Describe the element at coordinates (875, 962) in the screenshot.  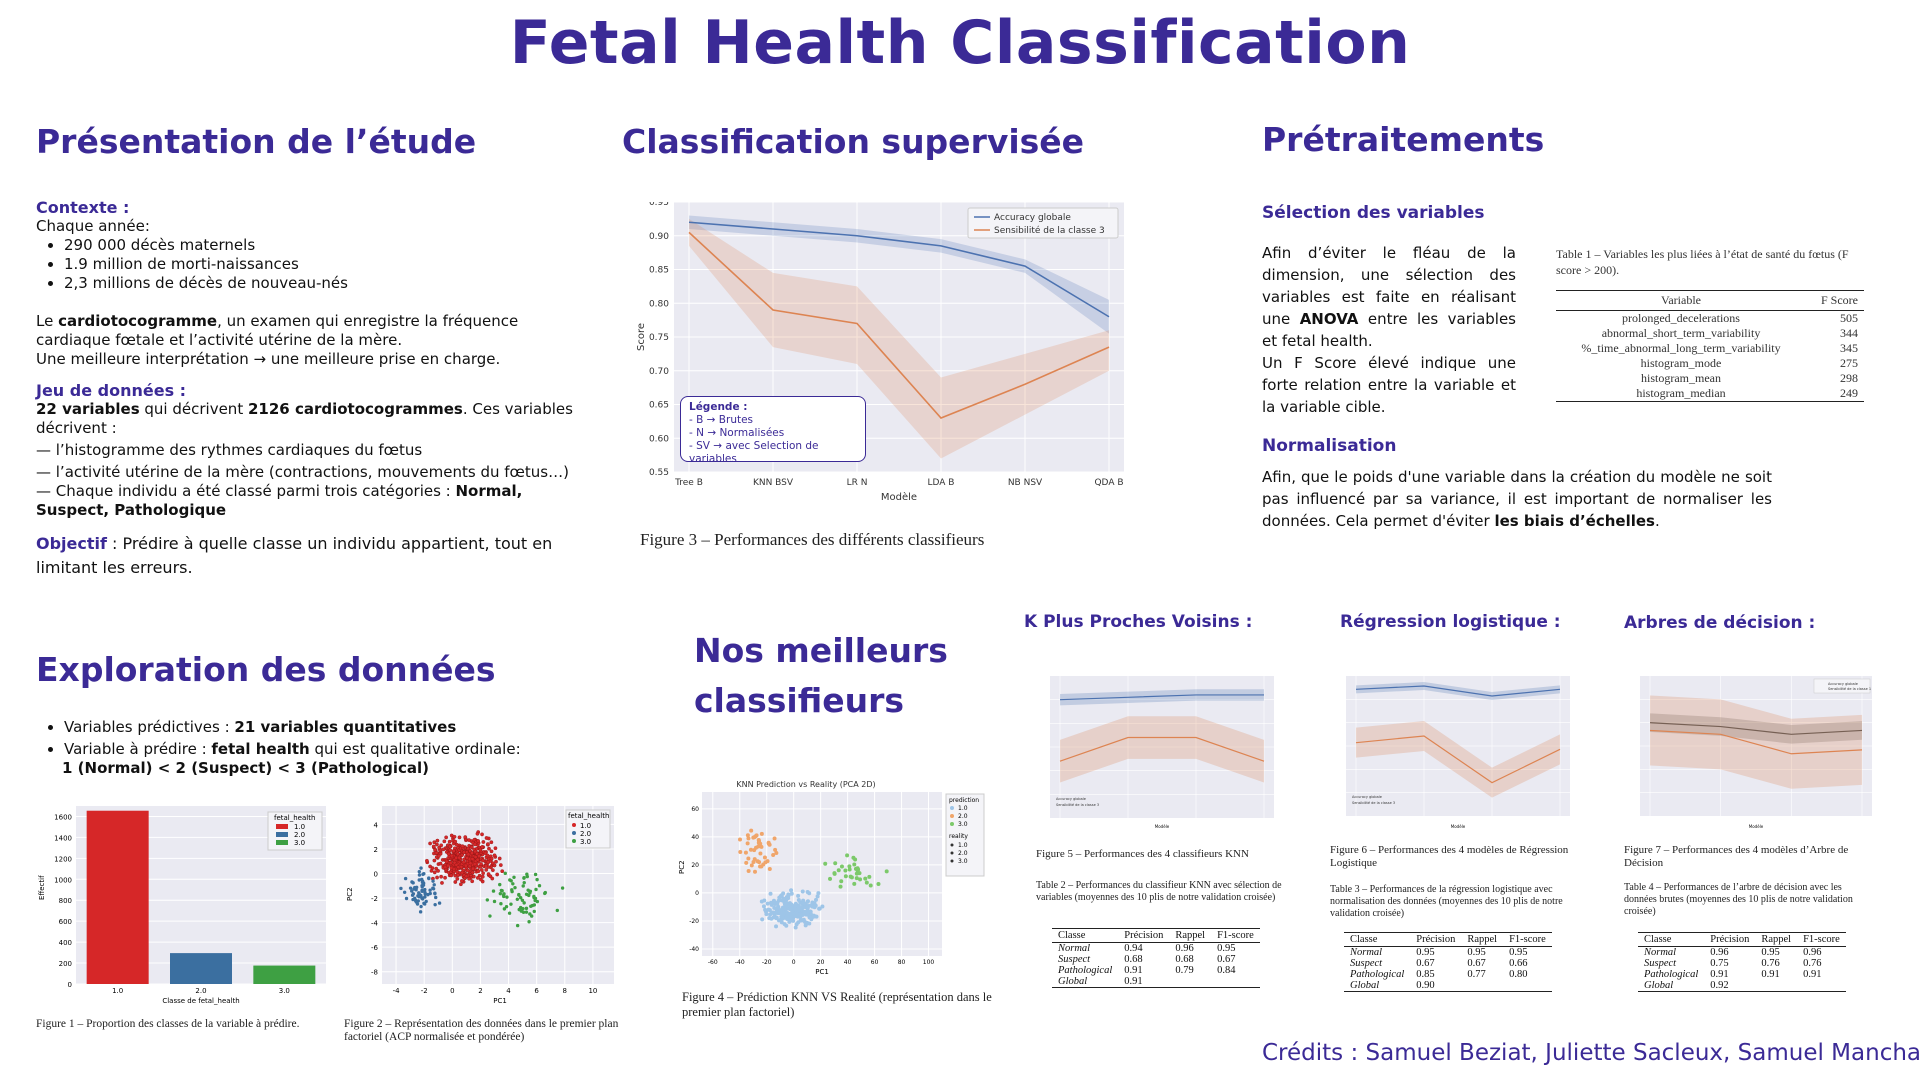
I see `x-tick-label: 60` at that location.